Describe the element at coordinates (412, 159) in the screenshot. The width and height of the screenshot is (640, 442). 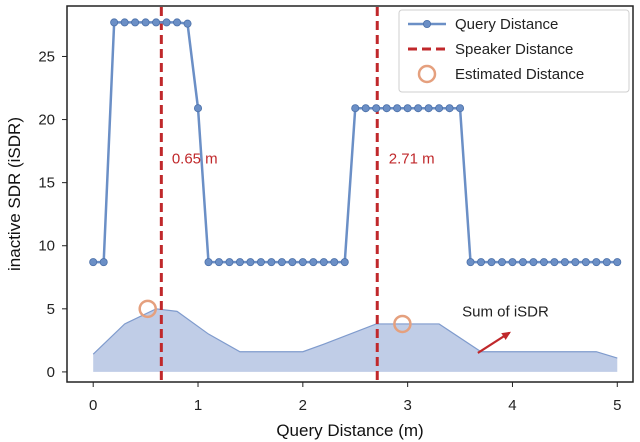
I see `annotation-label-1: 2.71 m` at that location.